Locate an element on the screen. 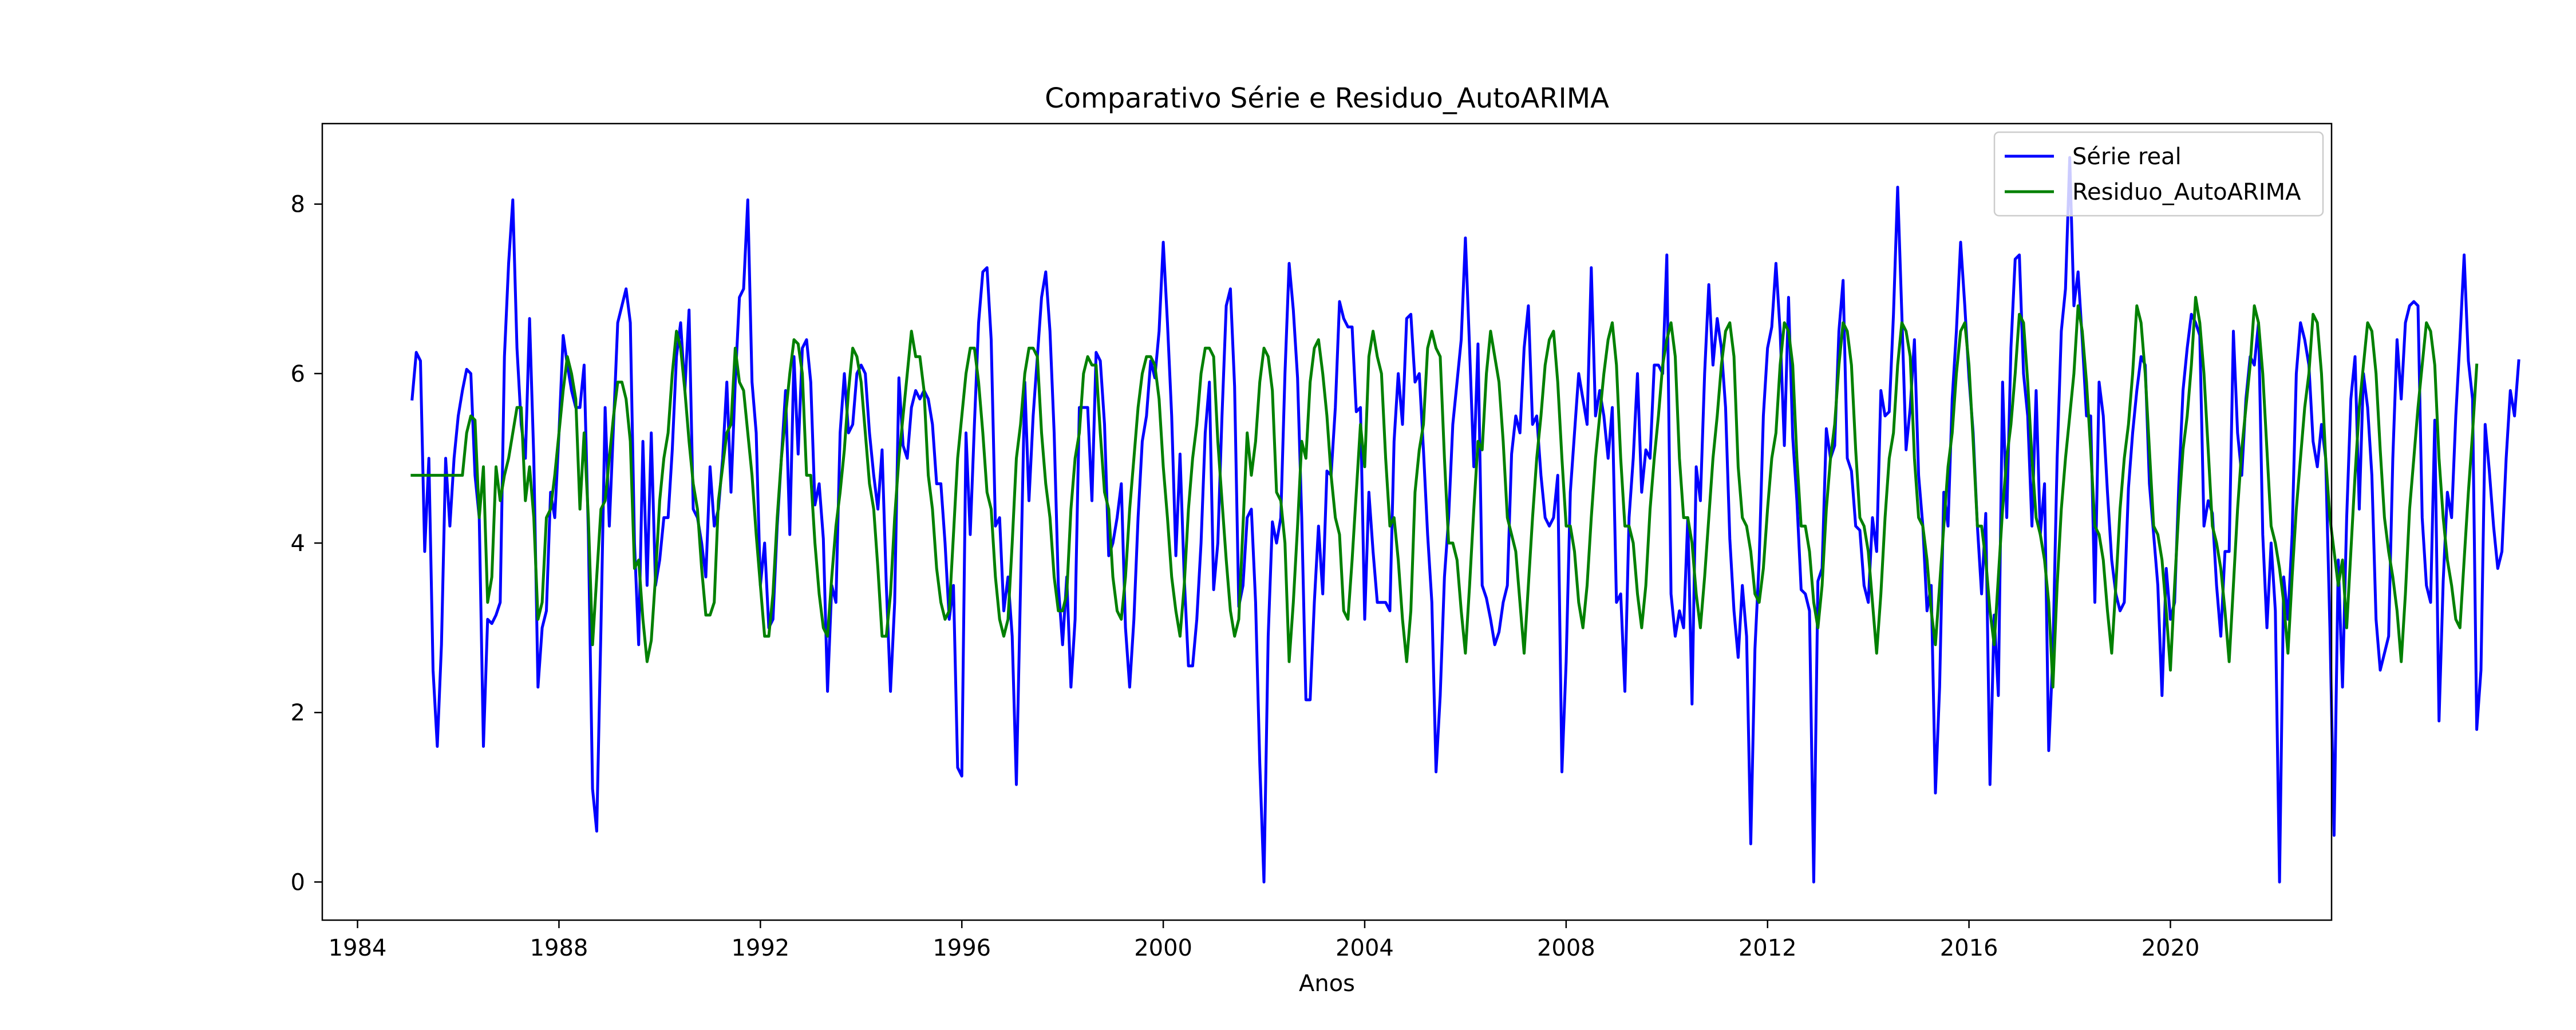 The height and width of the screenshot is (1030, 2576). x-tick-label-1992: 1992 is located at coordinates (760, 948).